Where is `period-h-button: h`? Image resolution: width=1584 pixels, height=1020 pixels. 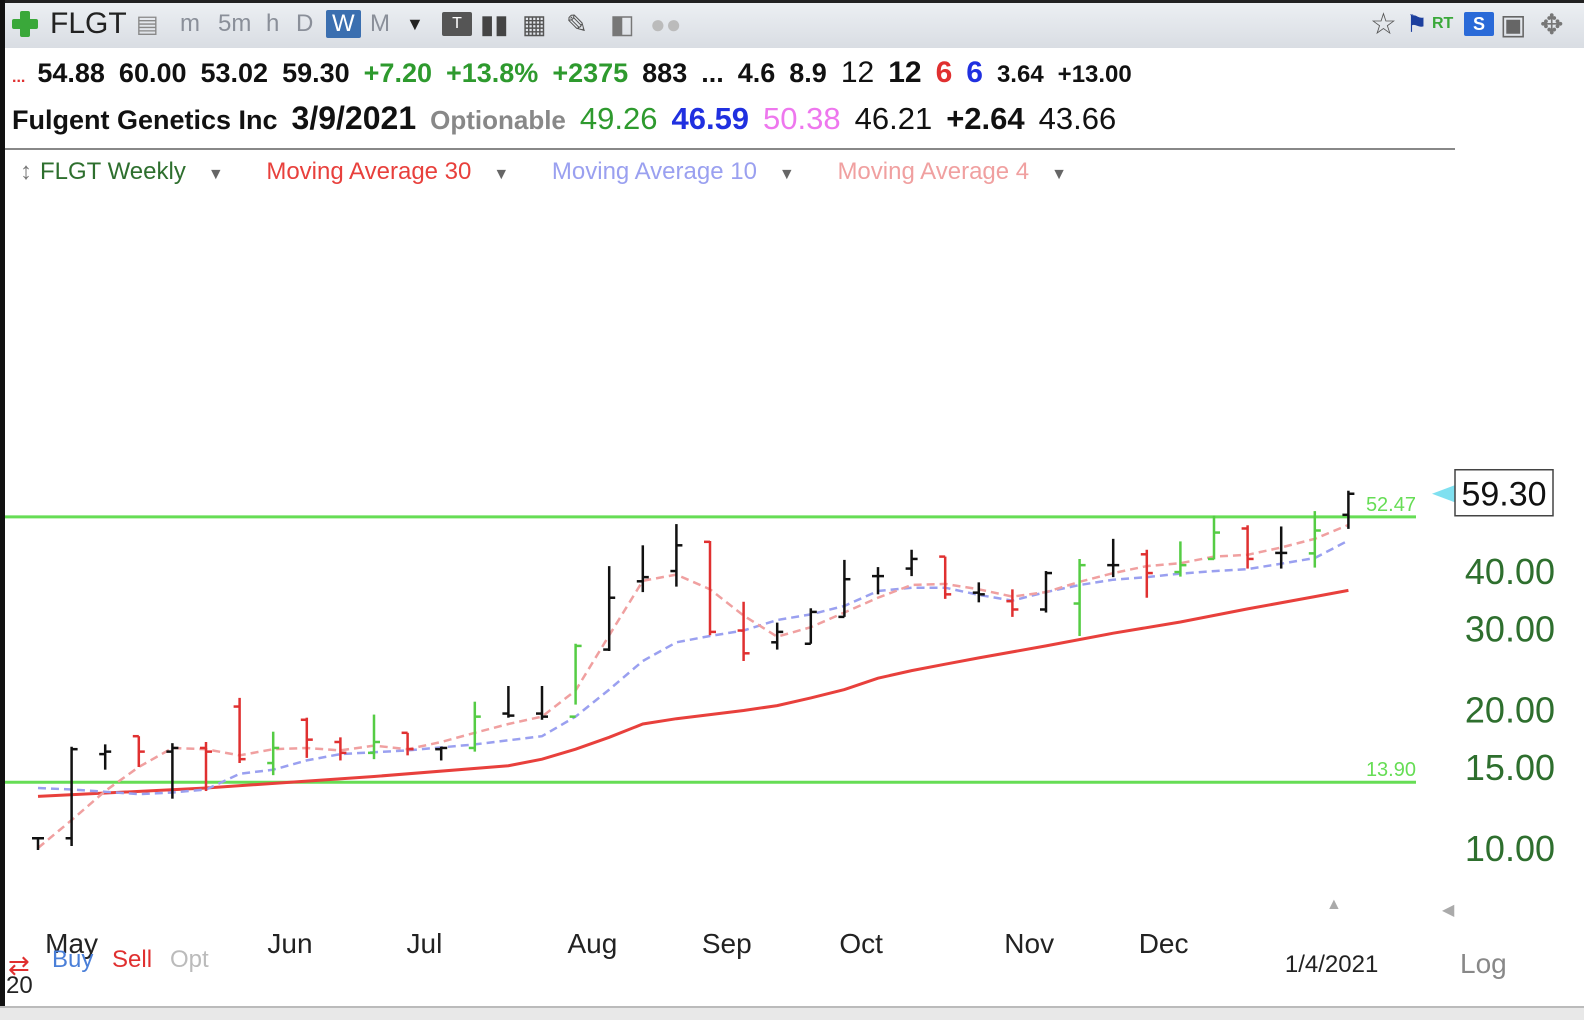 period-h-button: h is located at coordinates (273, 23).